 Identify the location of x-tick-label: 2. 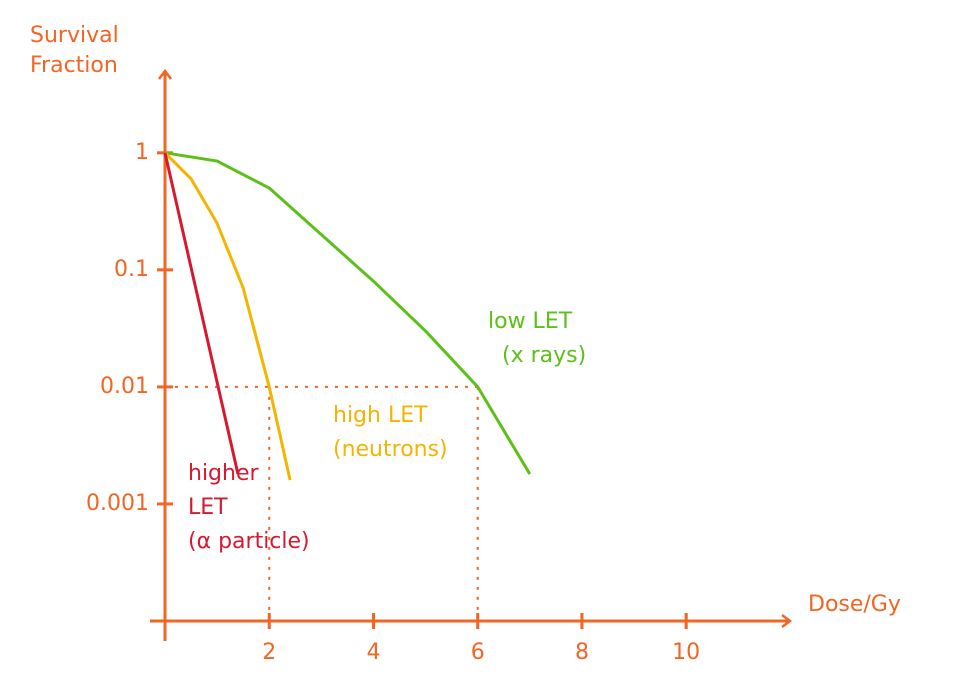
(269, 652).